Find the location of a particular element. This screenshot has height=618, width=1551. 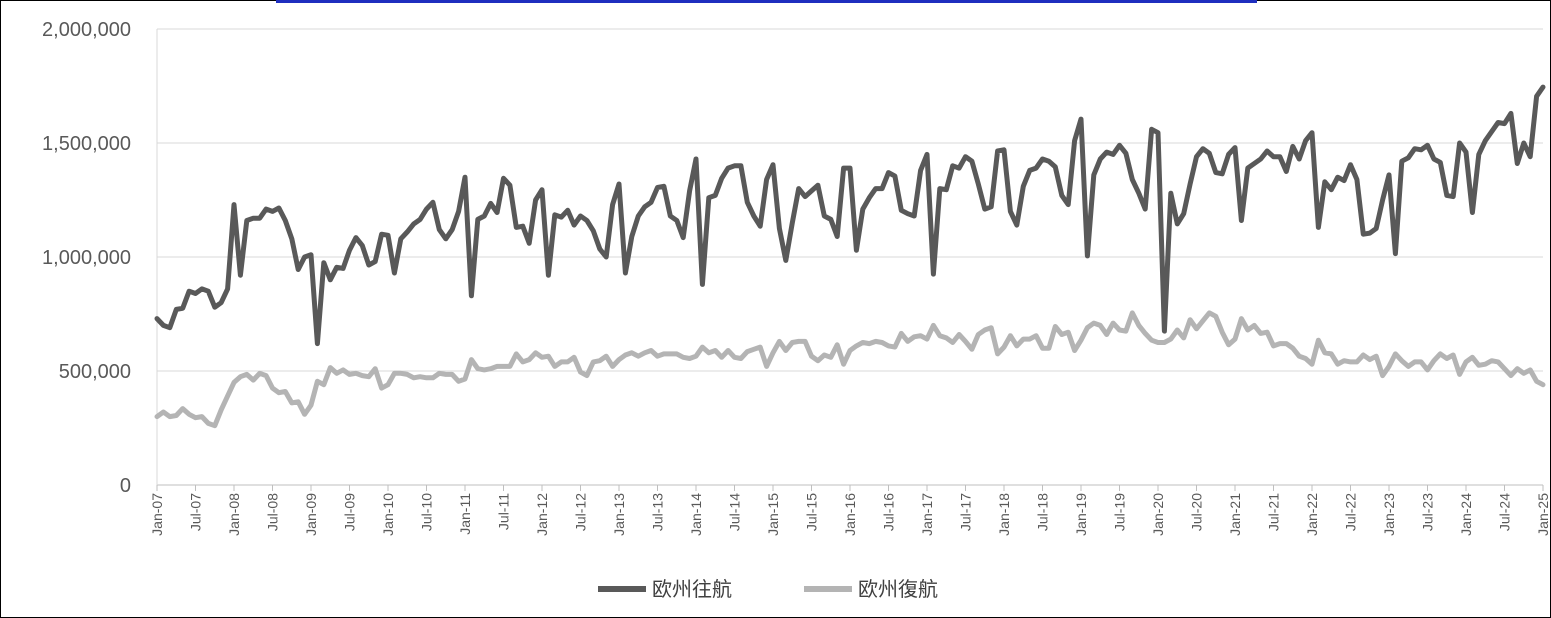

x-tick-label: Jul-20 is located at coordinates (1197, 512).